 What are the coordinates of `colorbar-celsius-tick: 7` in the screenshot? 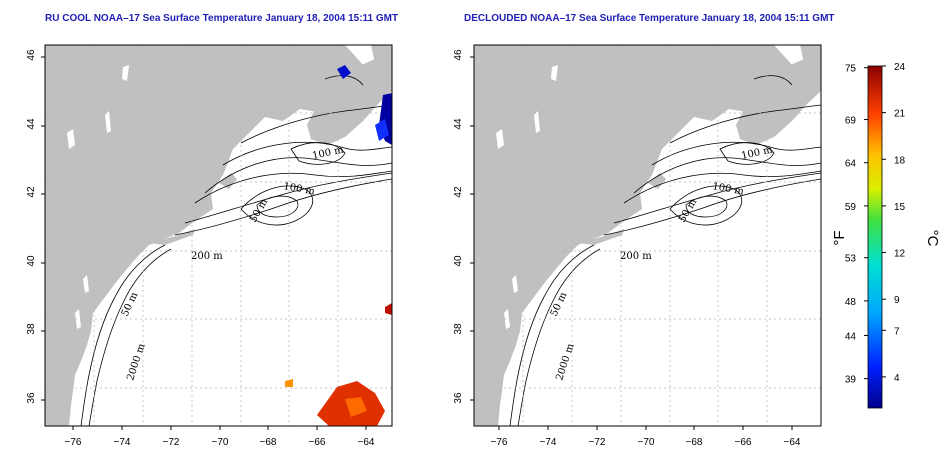 It's located at (897, 331).